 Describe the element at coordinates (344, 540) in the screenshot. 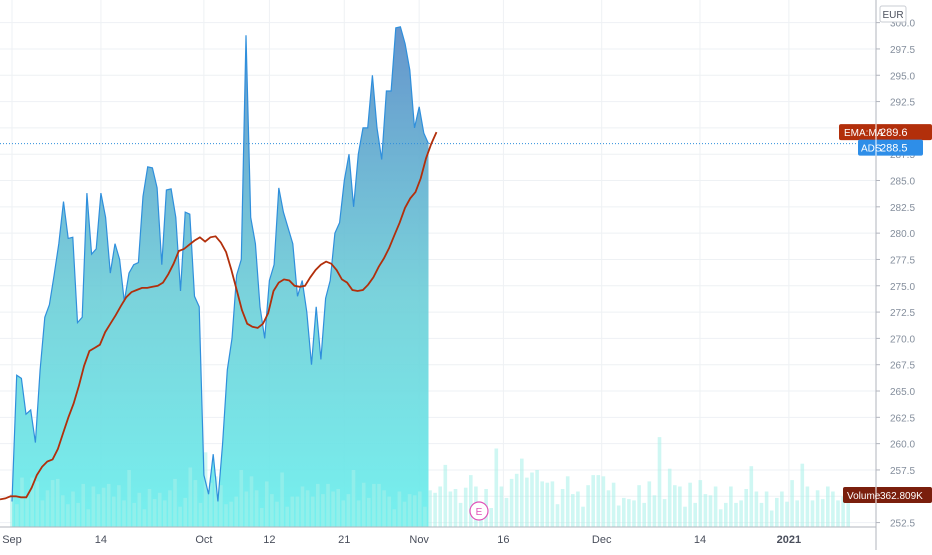

I see `x-tick-label: 21` at that location.